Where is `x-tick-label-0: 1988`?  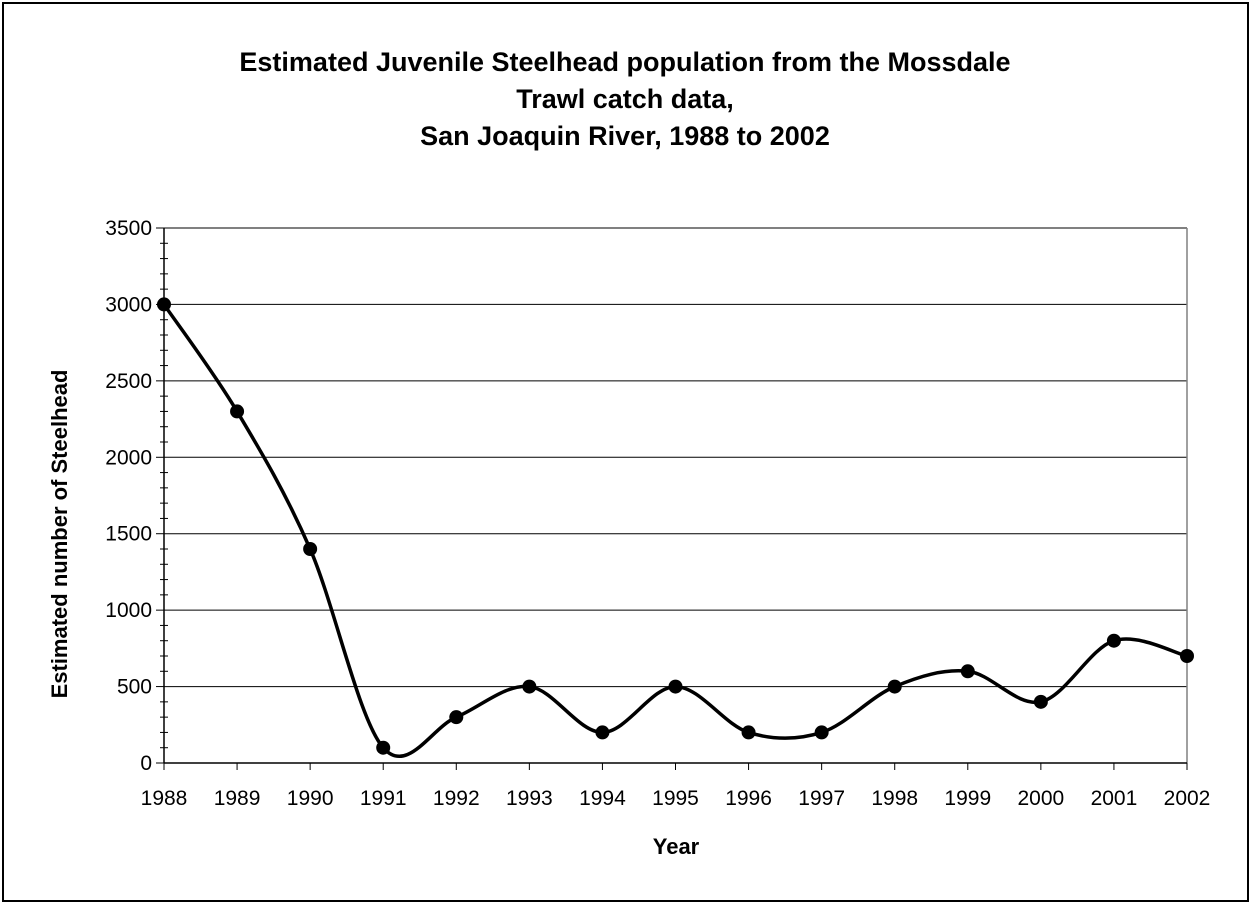
x-tick-label-0: 1988 is located at coordinates (164, 798).